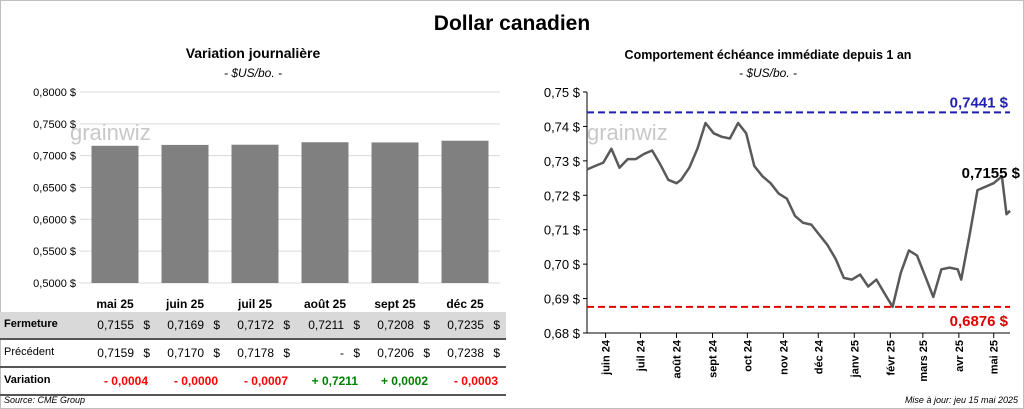 The width and height of the screenshot is (1024, 409). I want to click on table-cell: 0,7178 $, so click(255, 353).